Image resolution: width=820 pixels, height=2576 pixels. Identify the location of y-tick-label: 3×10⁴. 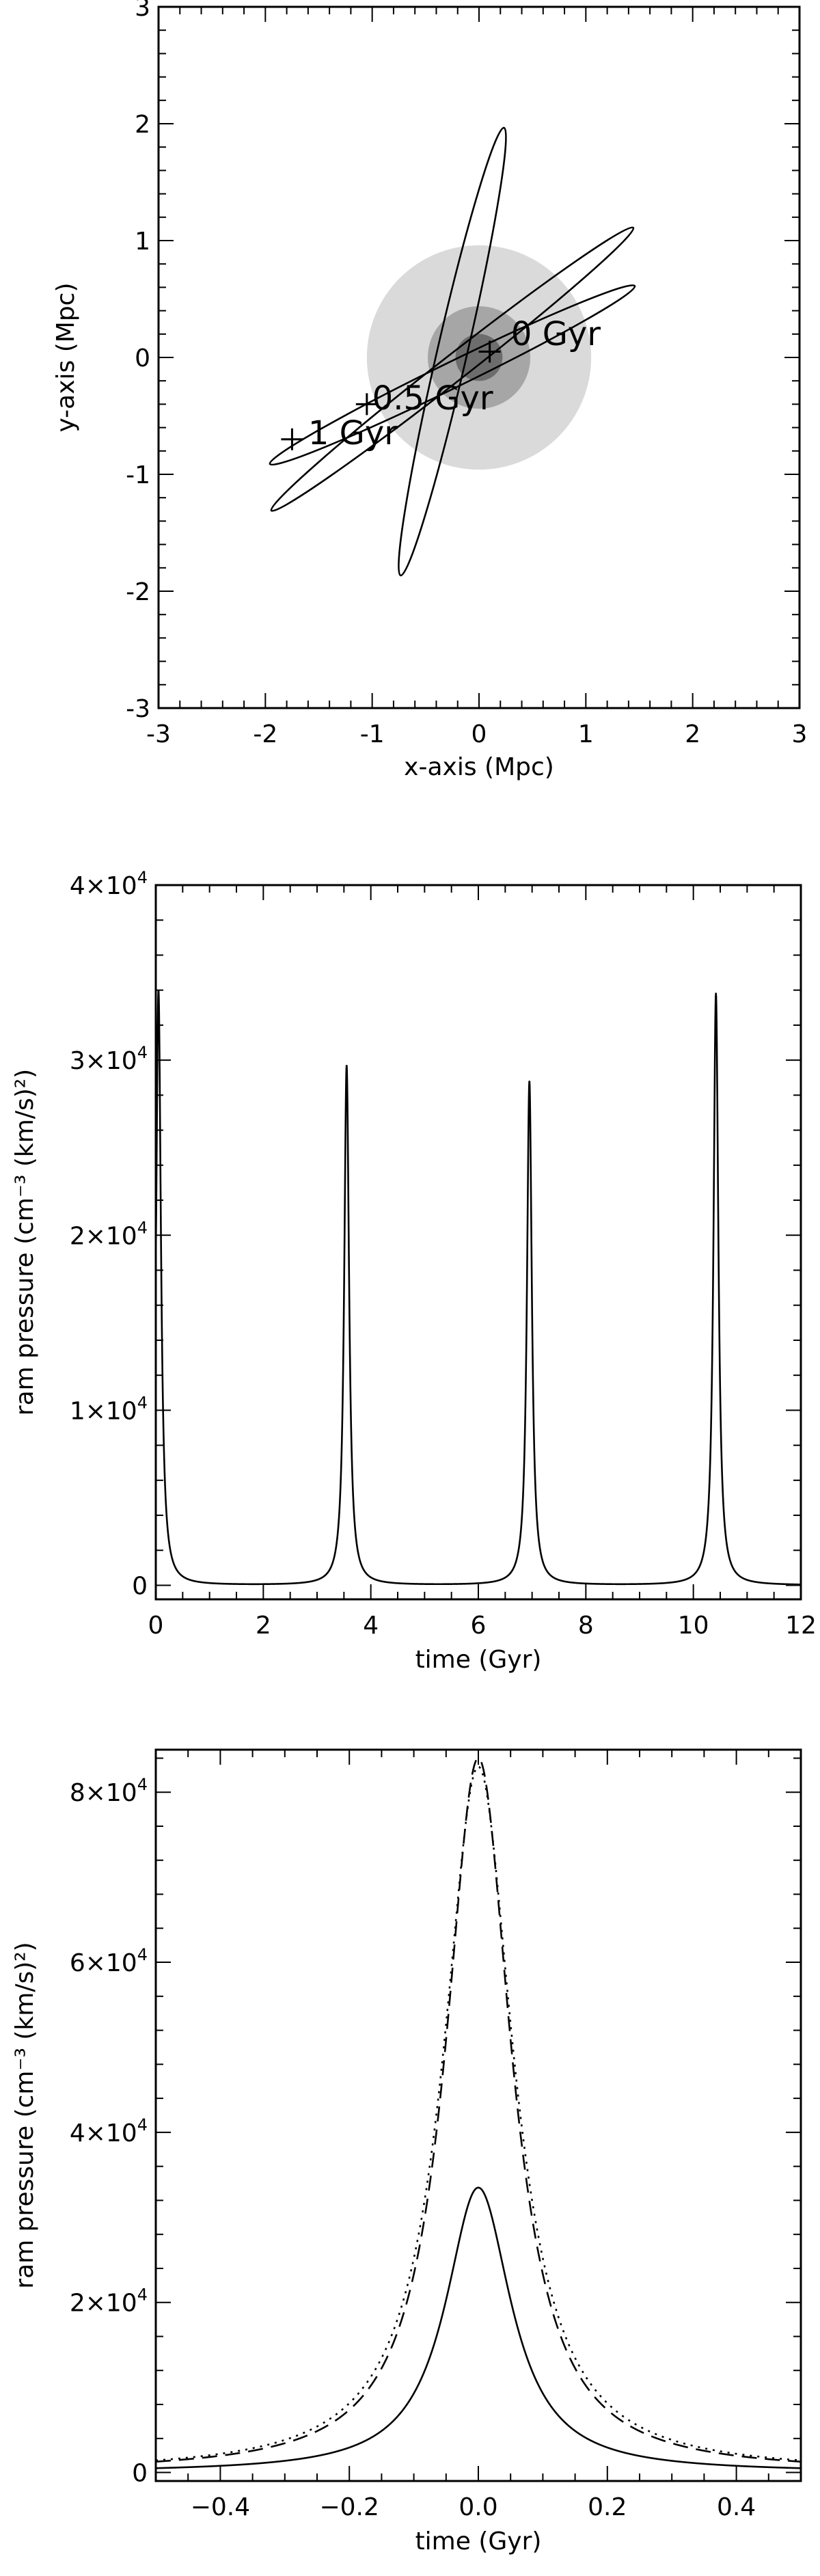
(109, 1059).